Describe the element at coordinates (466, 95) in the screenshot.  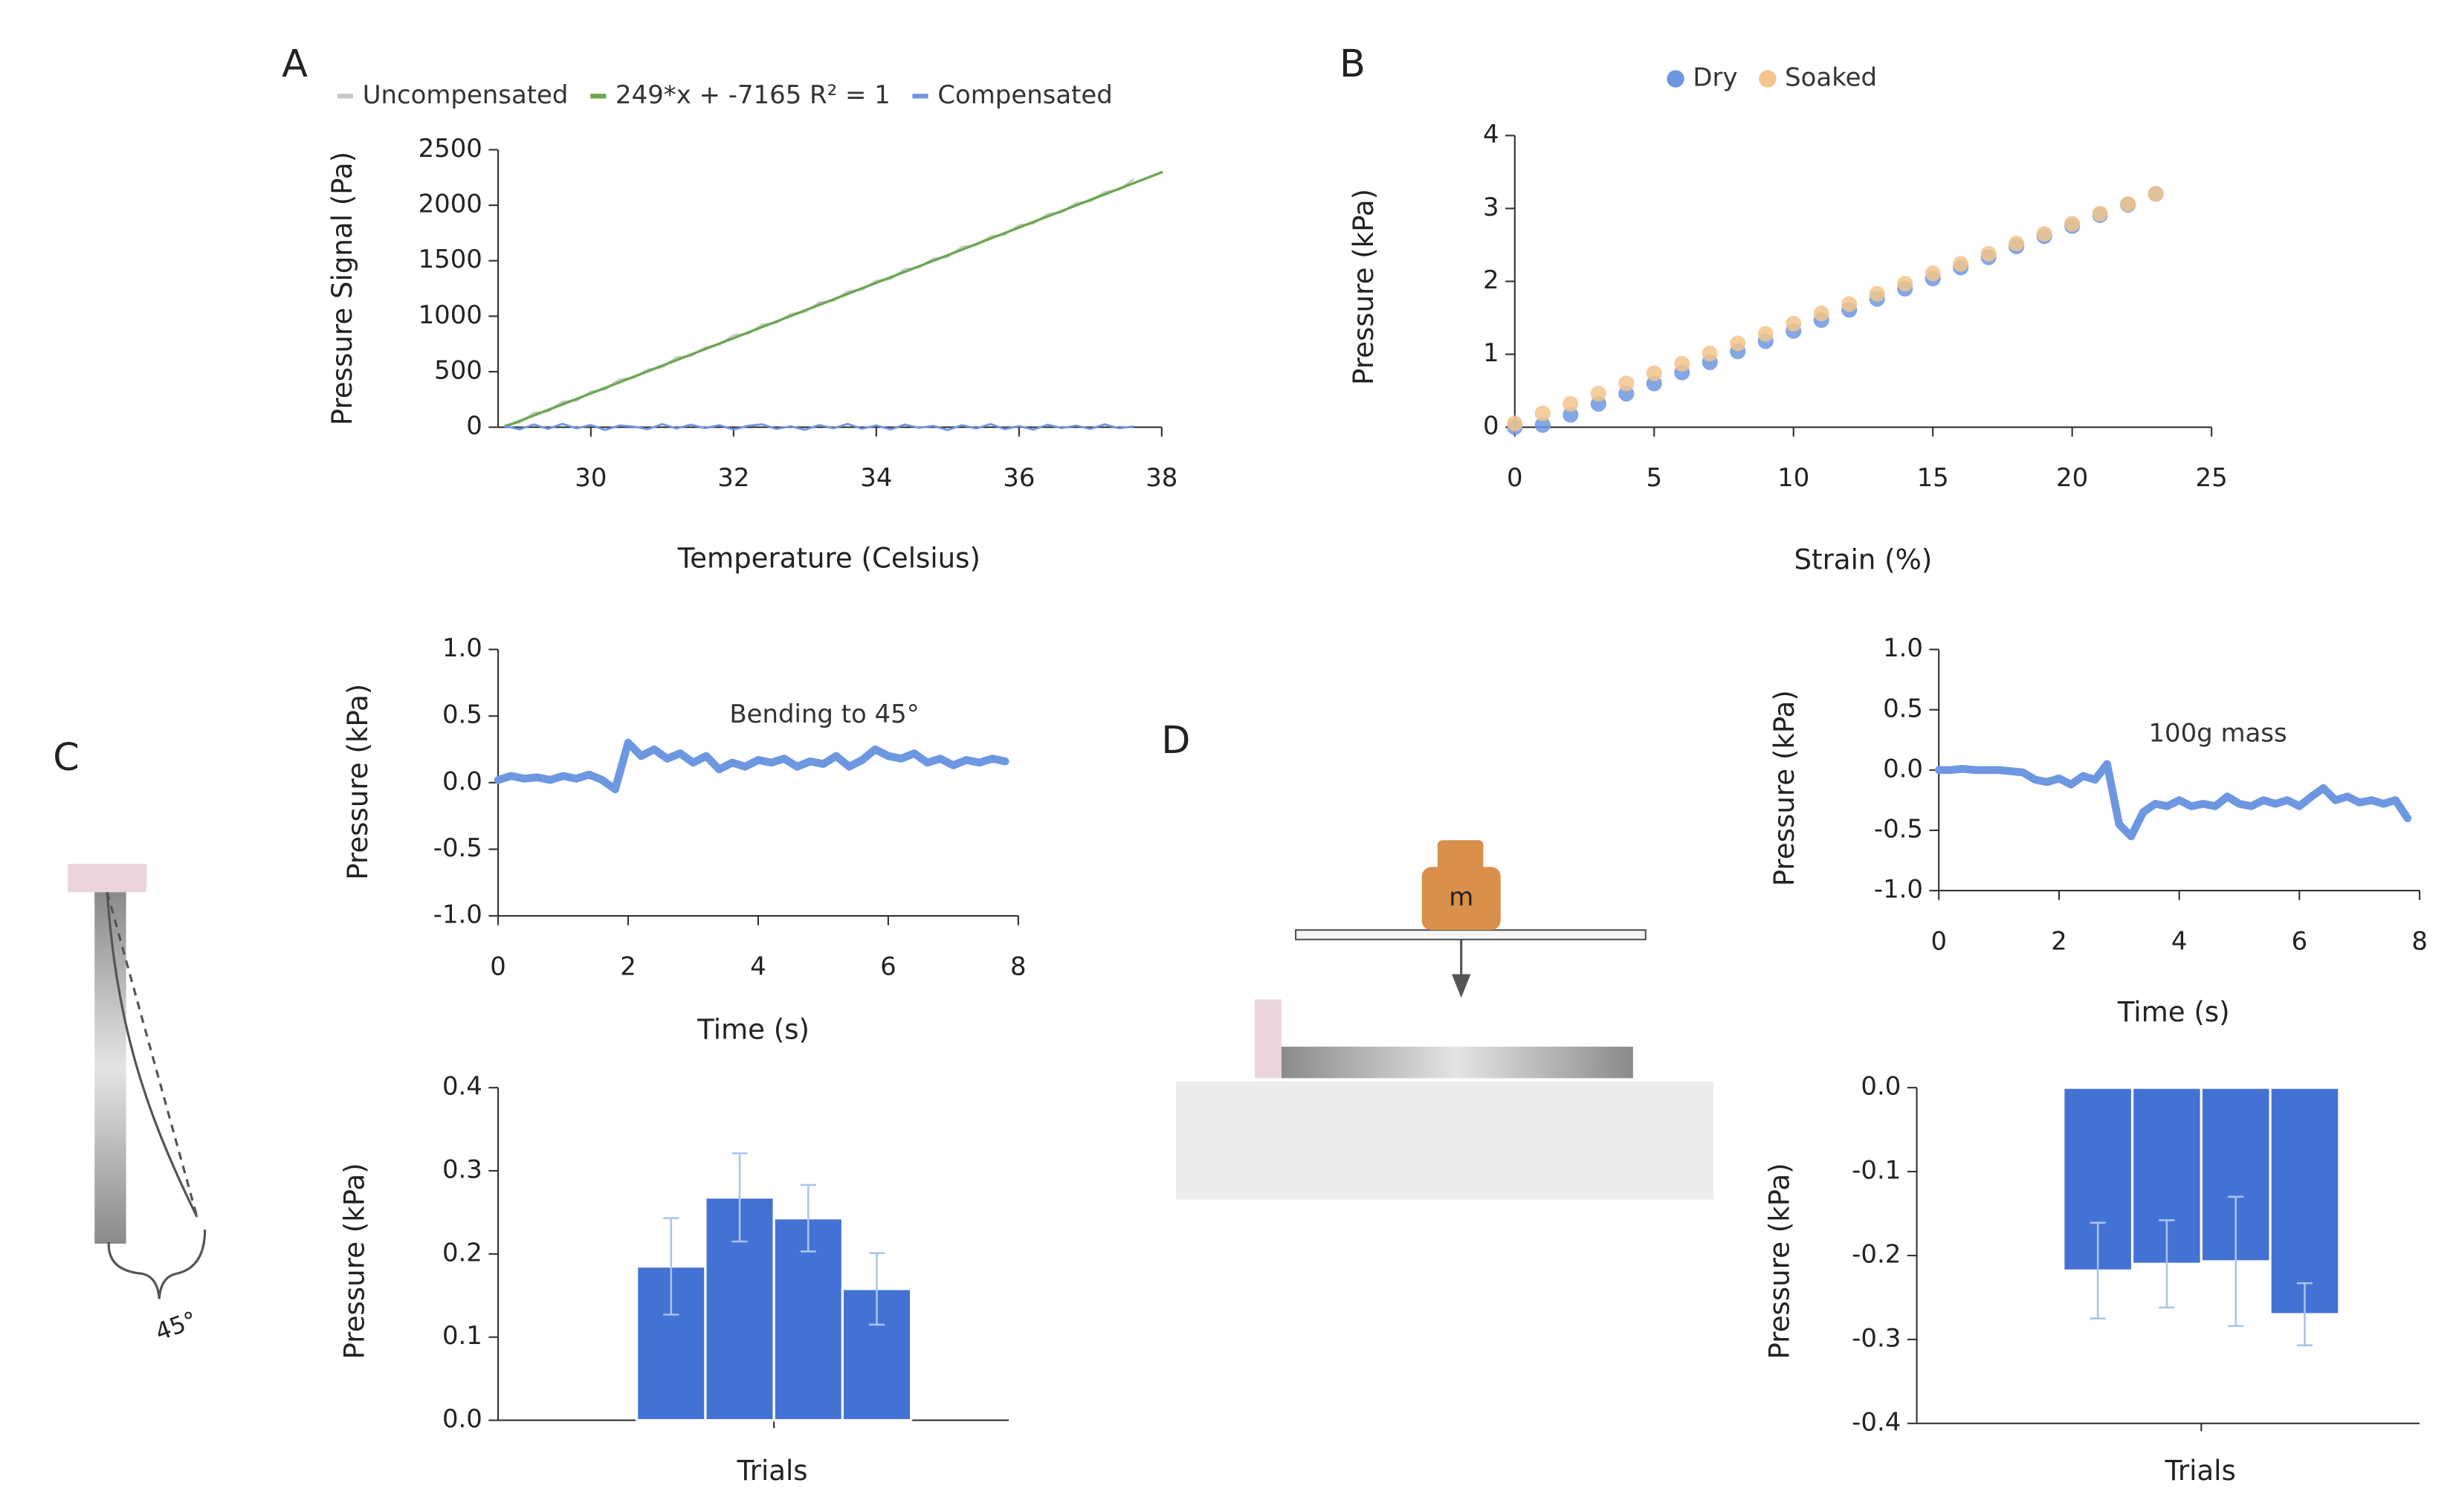
I see `legend-label: Uncompensated` at that location.